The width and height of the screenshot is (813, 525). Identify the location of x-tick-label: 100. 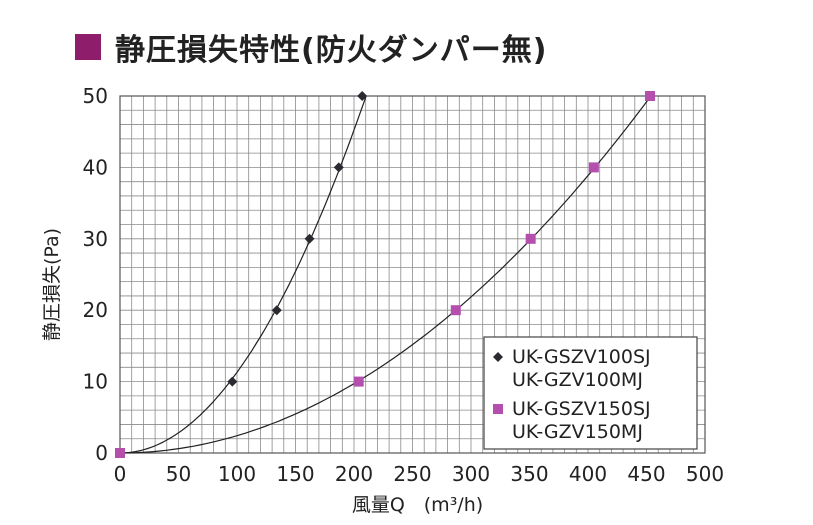
(237, 474).